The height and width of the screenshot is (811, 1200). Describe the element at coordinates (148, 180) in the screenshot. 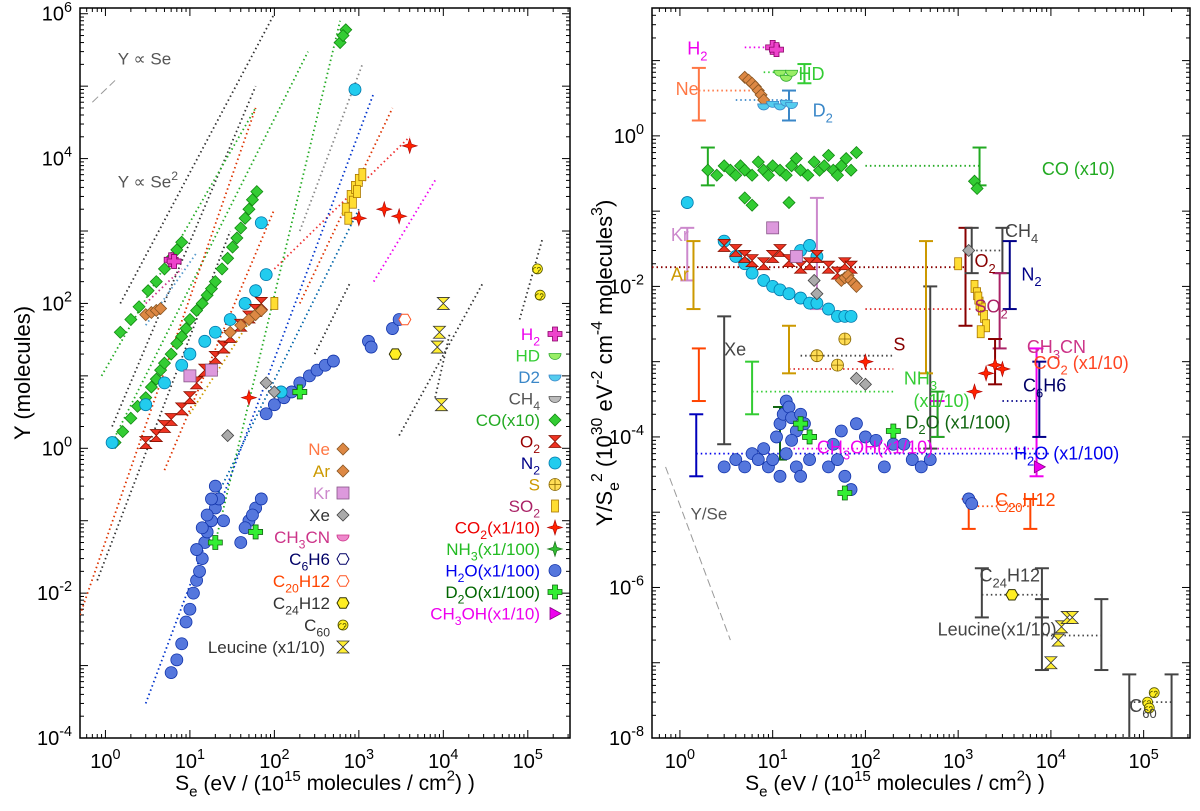

I see `guide-label: Y ∝ Se2` at that location.